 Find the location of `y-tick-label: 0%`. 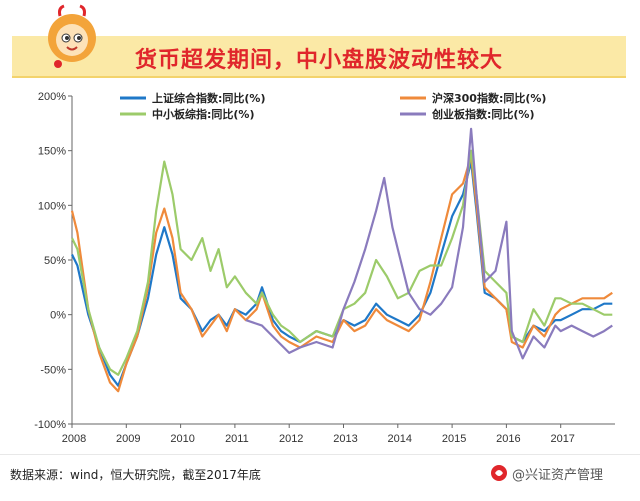

y-tick-label: 0% is located at coordinates (58, 316).